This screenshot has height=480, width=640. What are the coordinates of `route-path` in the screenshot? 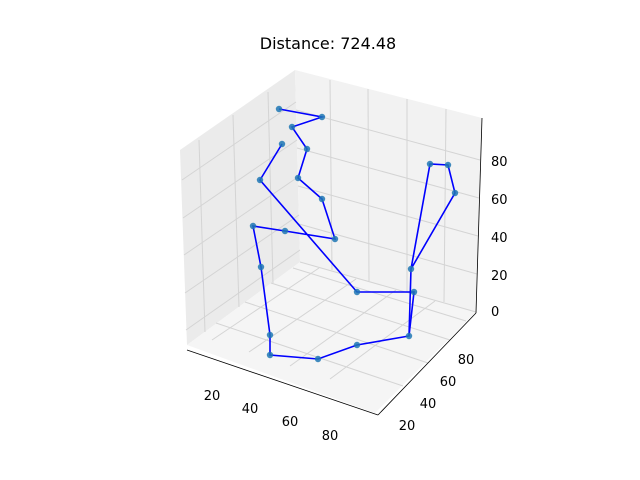 It's located at (432, 250).